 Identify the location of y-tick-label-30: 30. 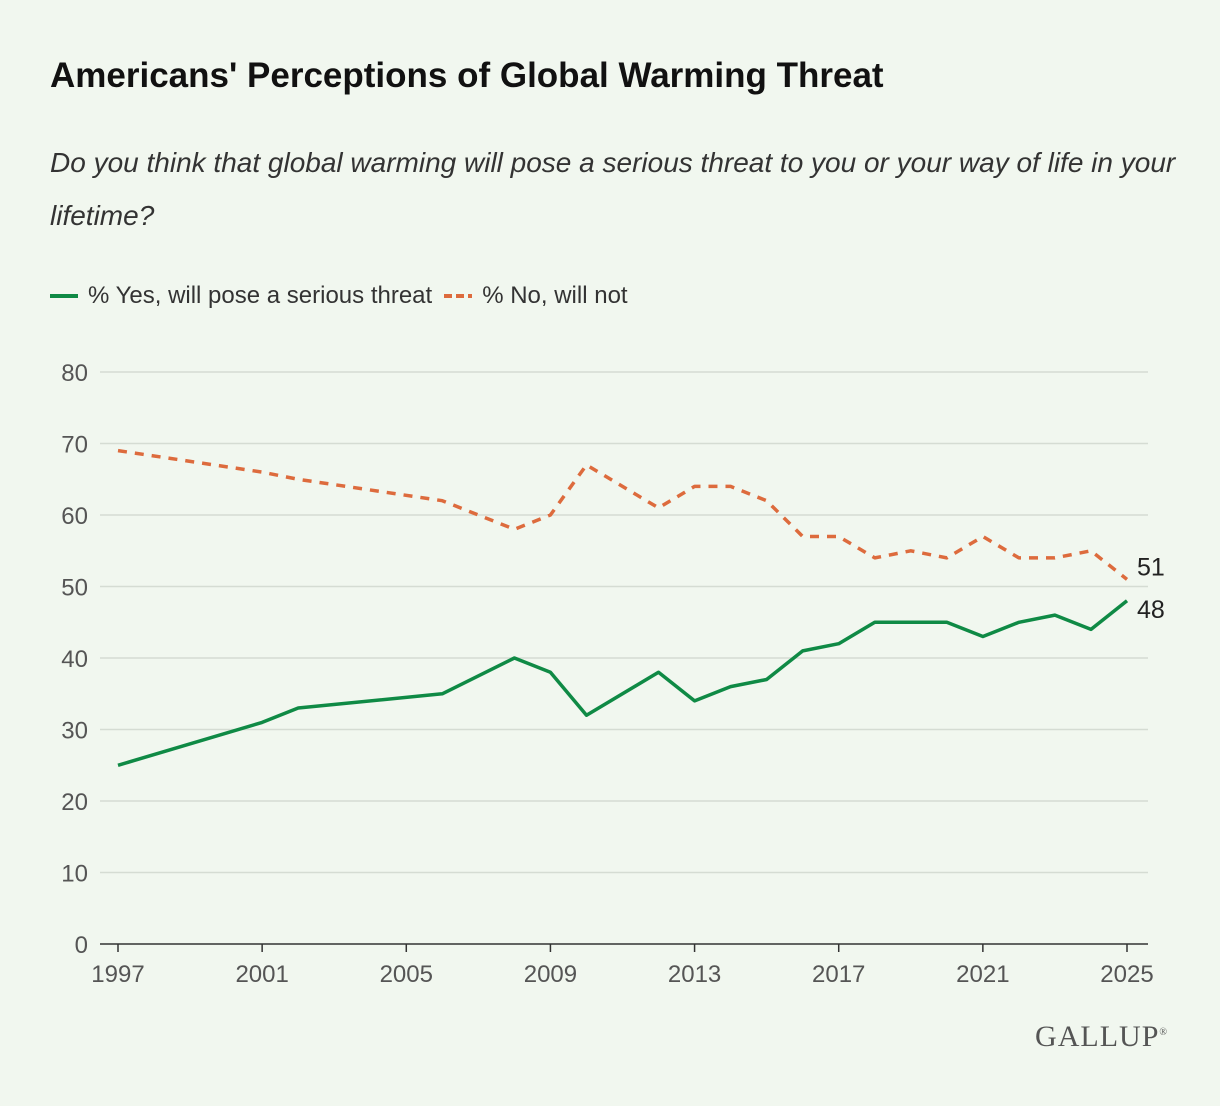
(74, 731).